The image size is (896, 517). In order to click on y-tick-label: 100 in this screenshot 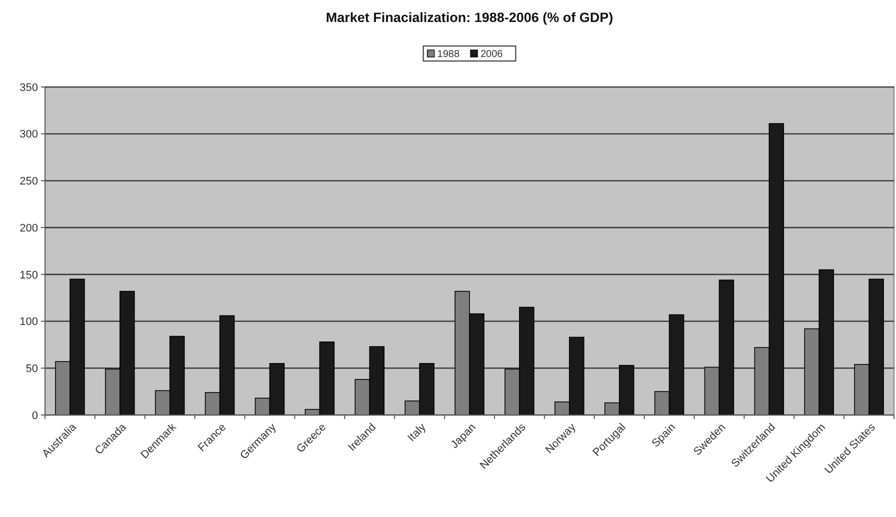, I will do `click(29, 322)`.